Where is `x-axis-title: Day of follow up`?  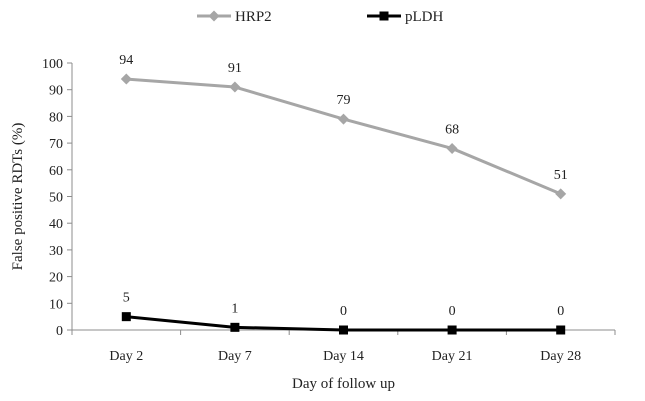 x-axis-title: Day of follow up is located at coordinates (343, 384).